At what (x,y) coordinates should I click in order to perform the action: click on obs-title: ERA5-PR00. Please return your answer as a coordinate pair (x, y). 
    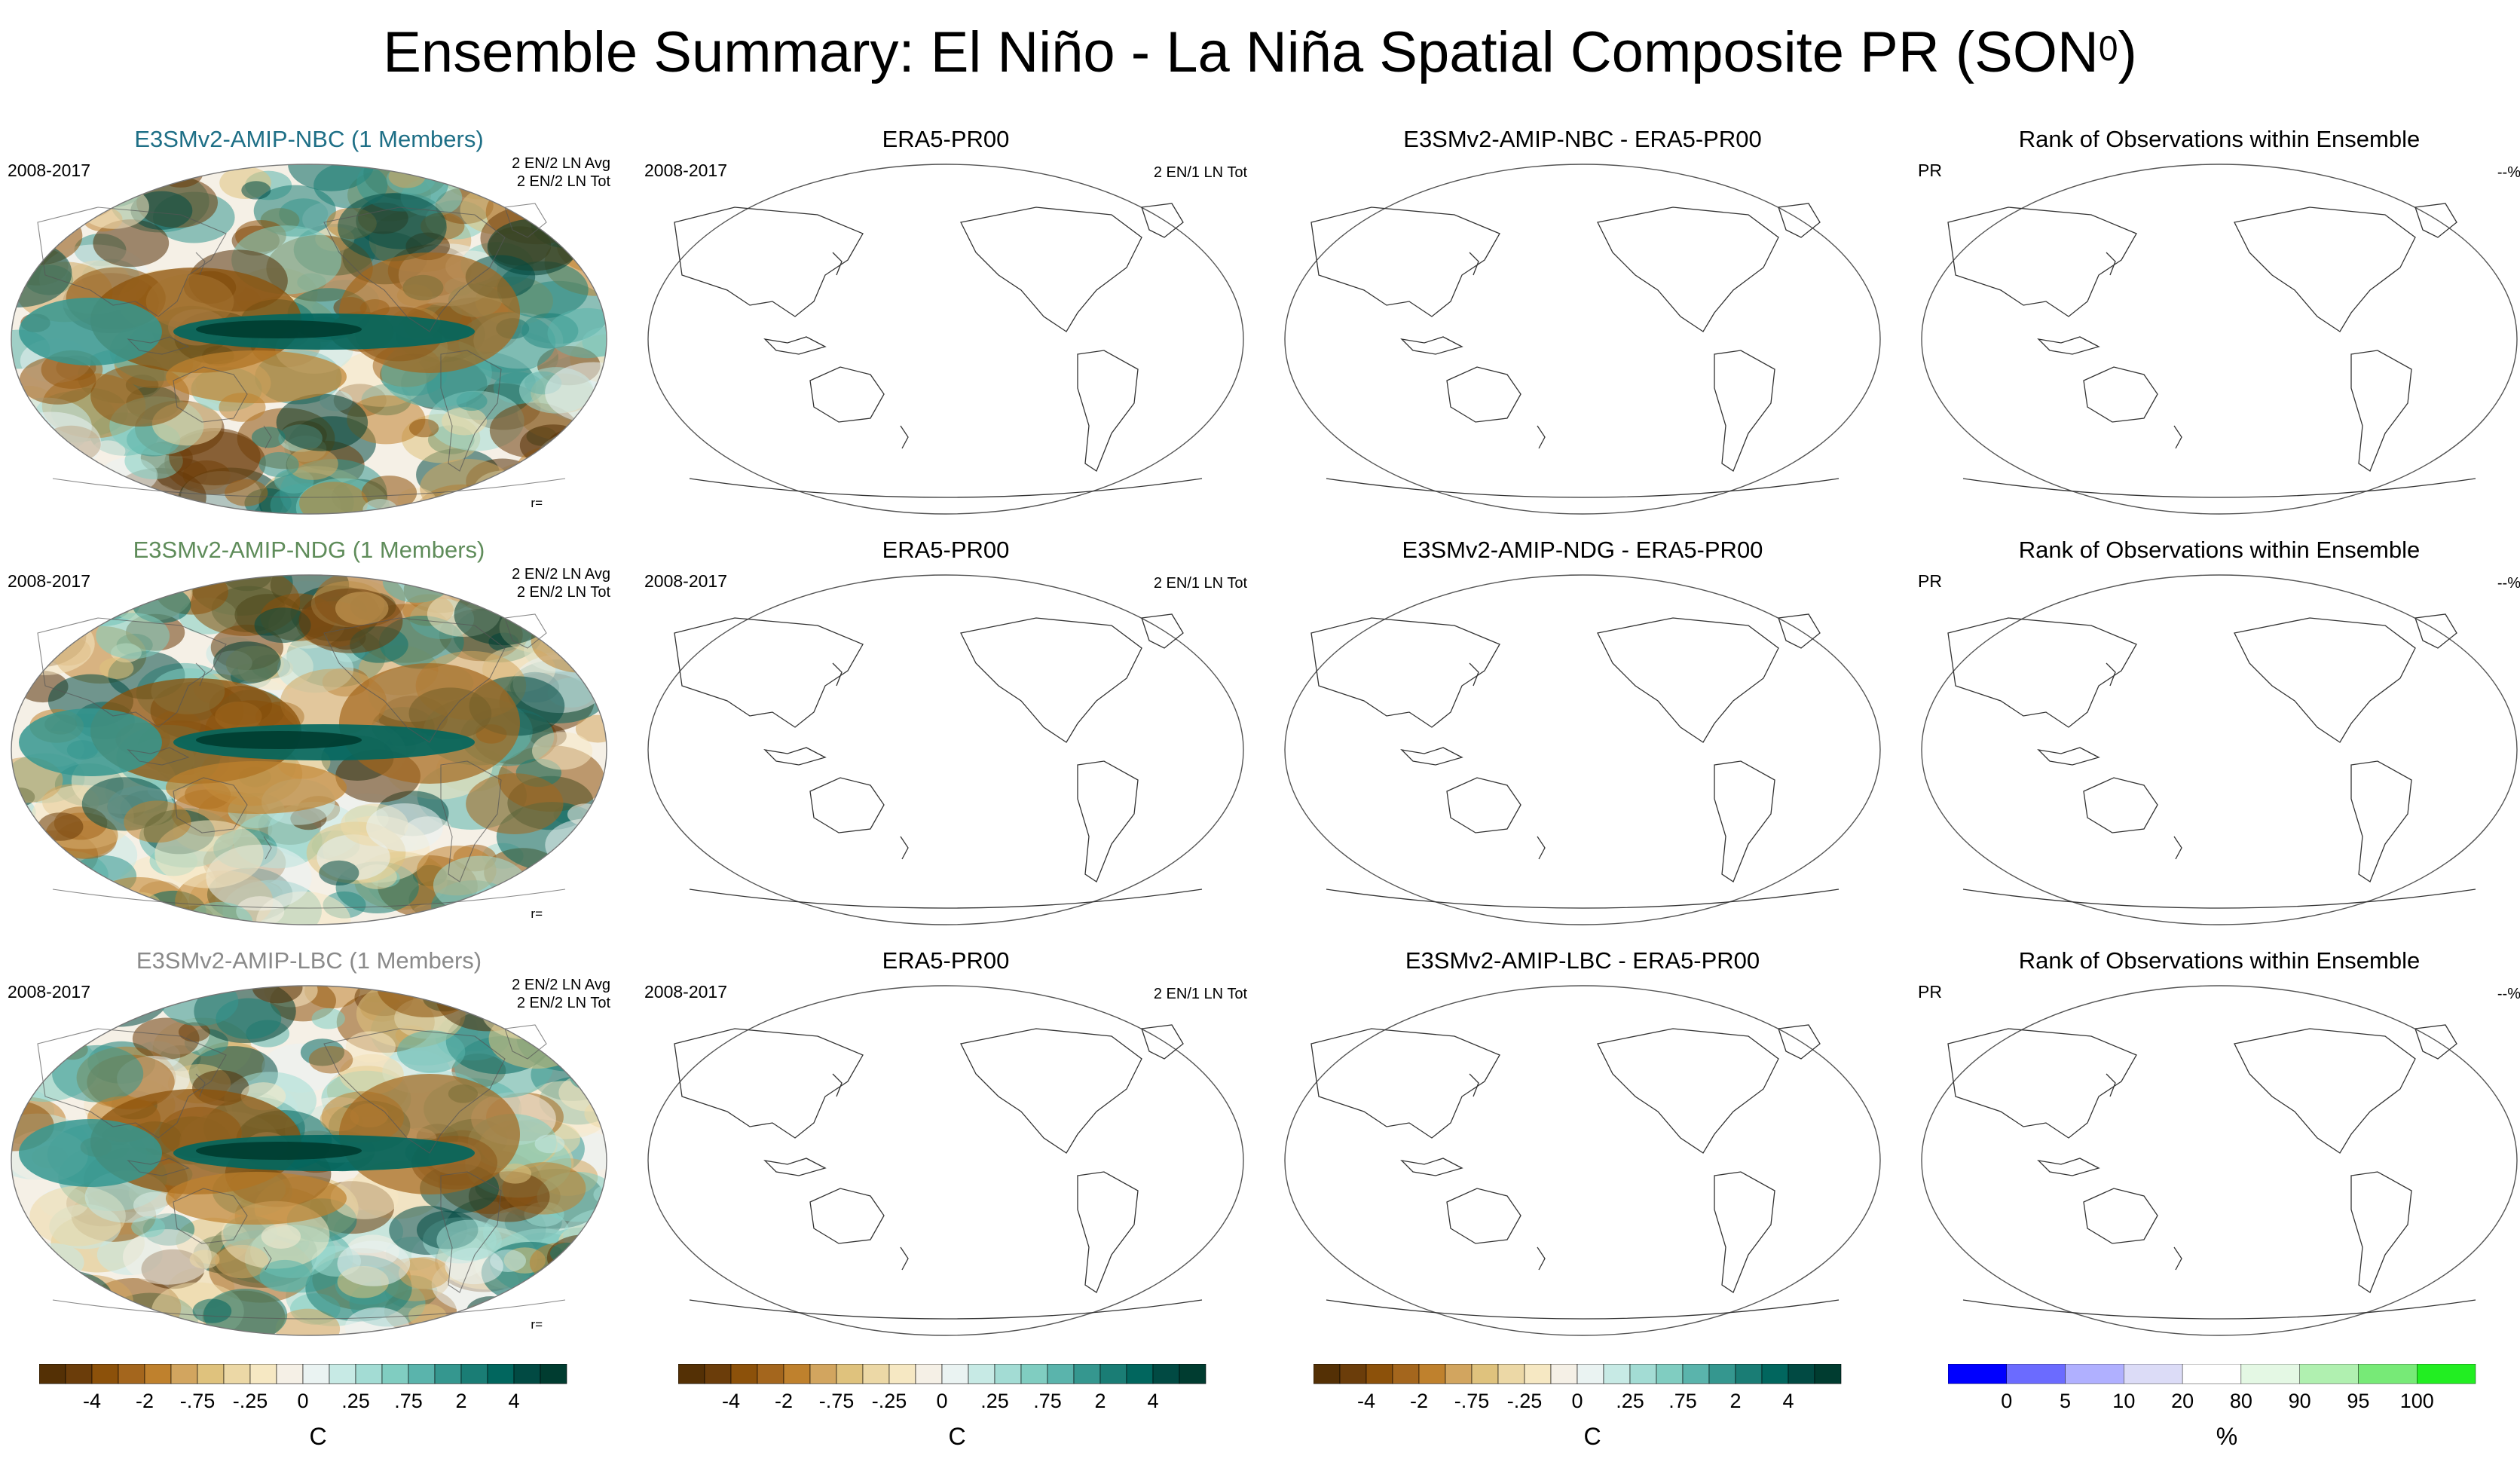
    Looking at the image, I should click on (946, 550).